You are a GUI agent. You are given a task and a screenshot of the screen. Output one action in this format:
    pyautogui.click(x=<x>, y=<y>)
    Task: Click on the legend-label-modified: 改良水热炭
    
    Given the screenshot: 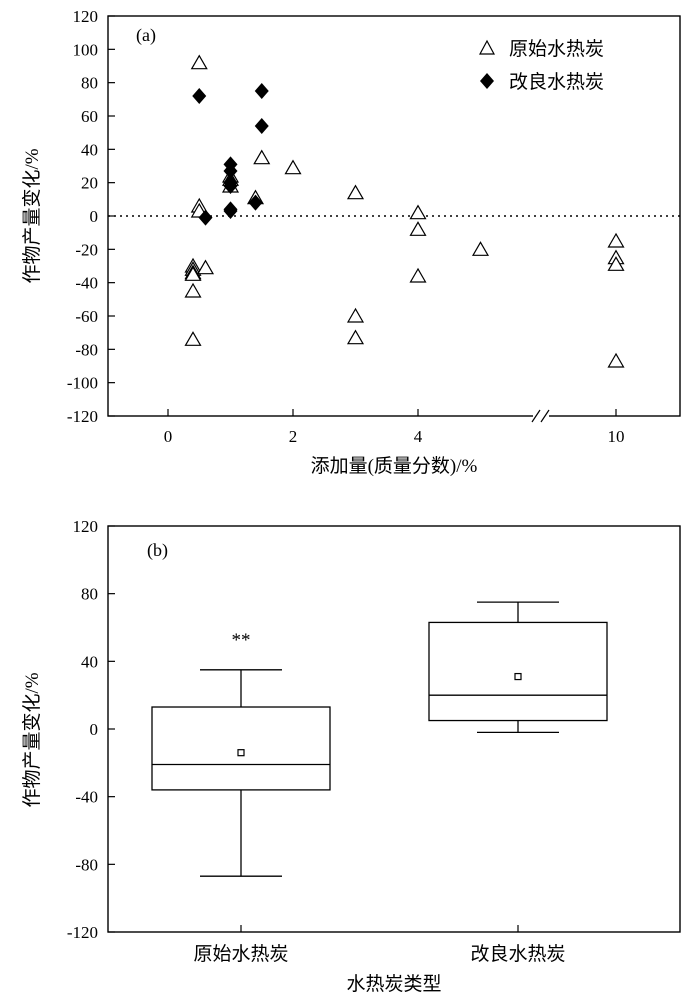 What is the action you would take?
    pyautogui.click(x=556, y=82)
    